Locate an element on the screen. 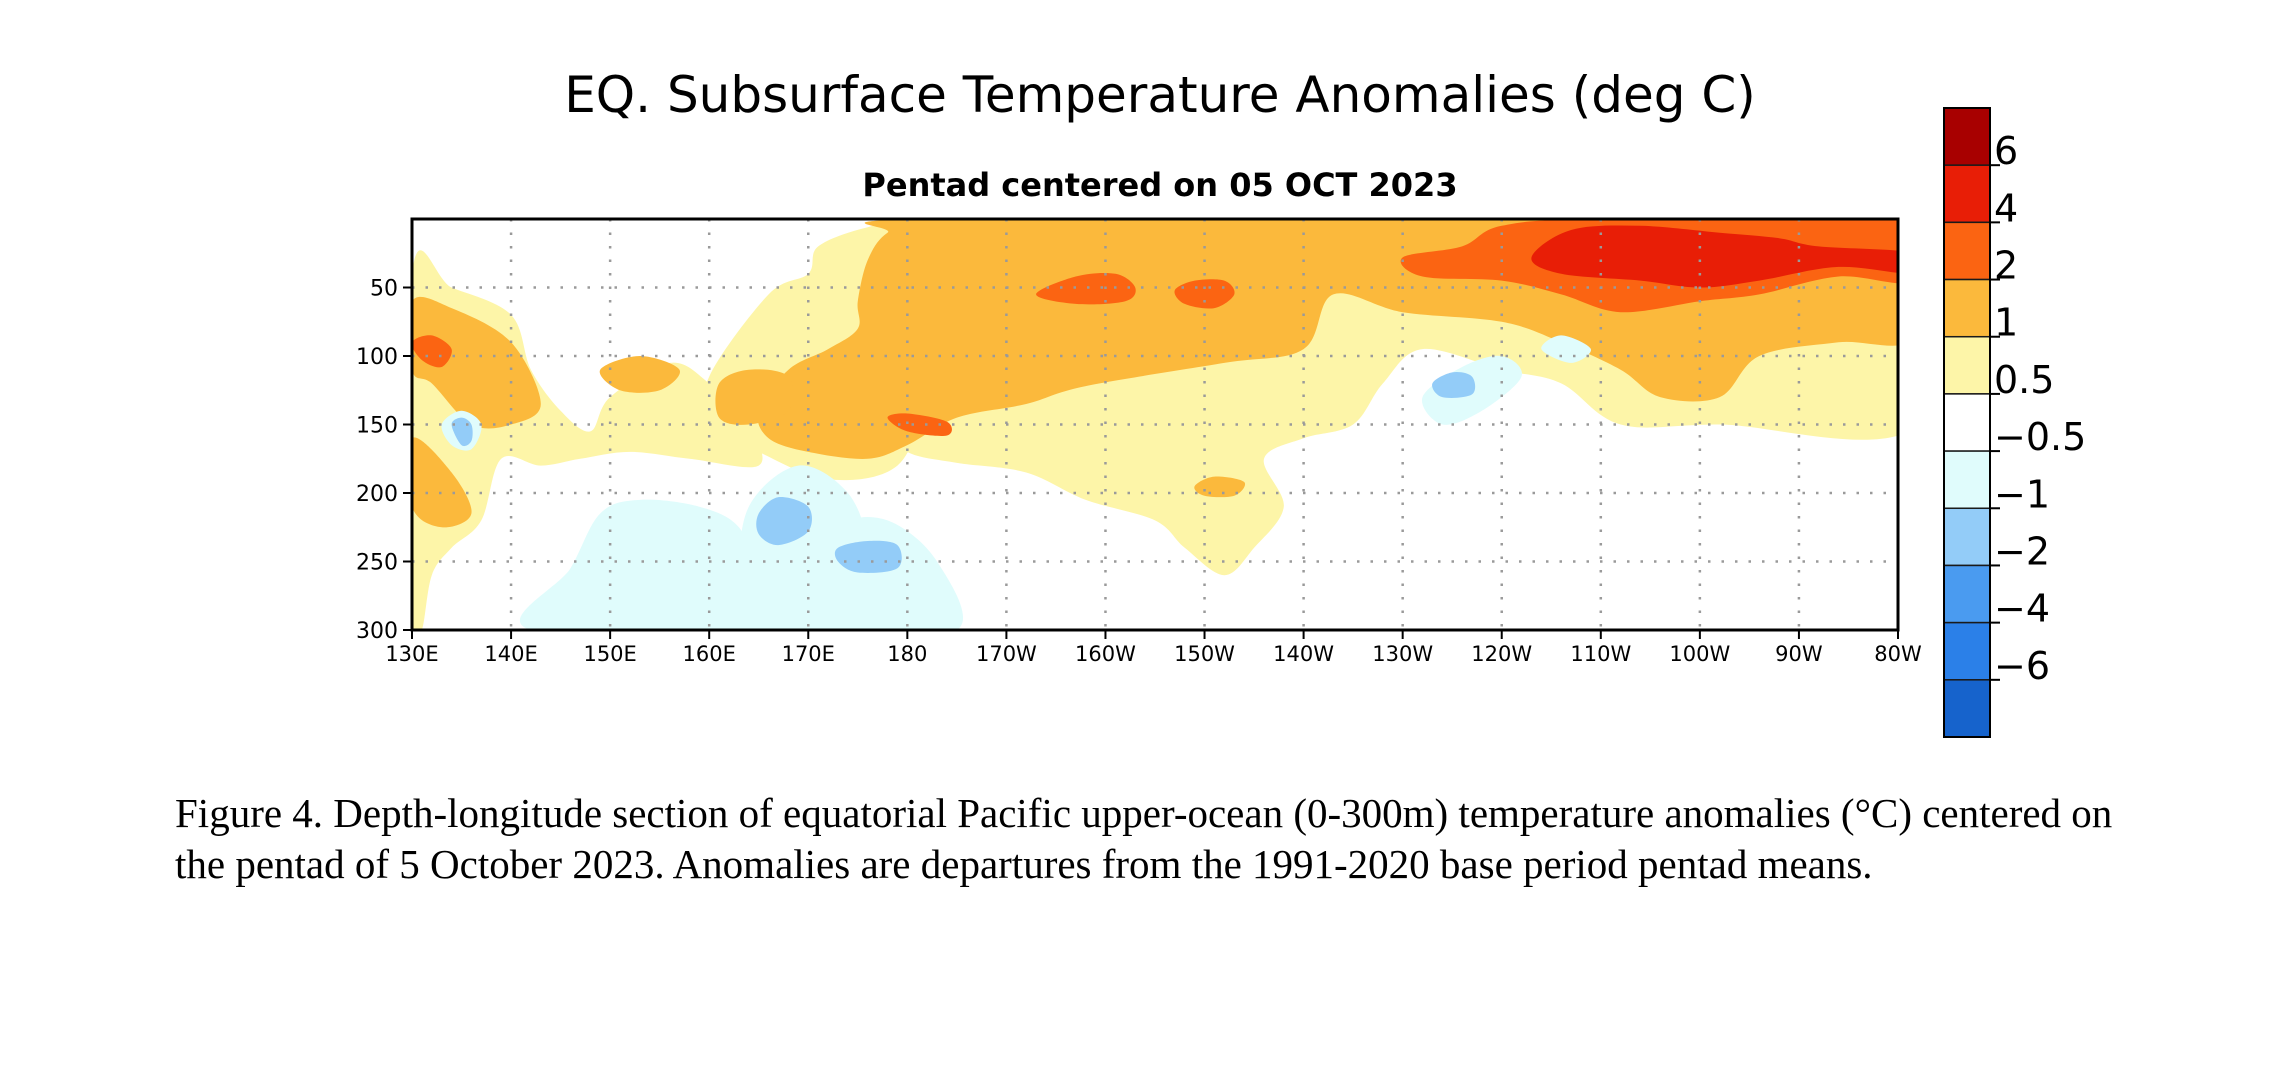 This screenshot has height=1072, width=2295. x-tick-label: 140E is located at coordinates (510, 654).